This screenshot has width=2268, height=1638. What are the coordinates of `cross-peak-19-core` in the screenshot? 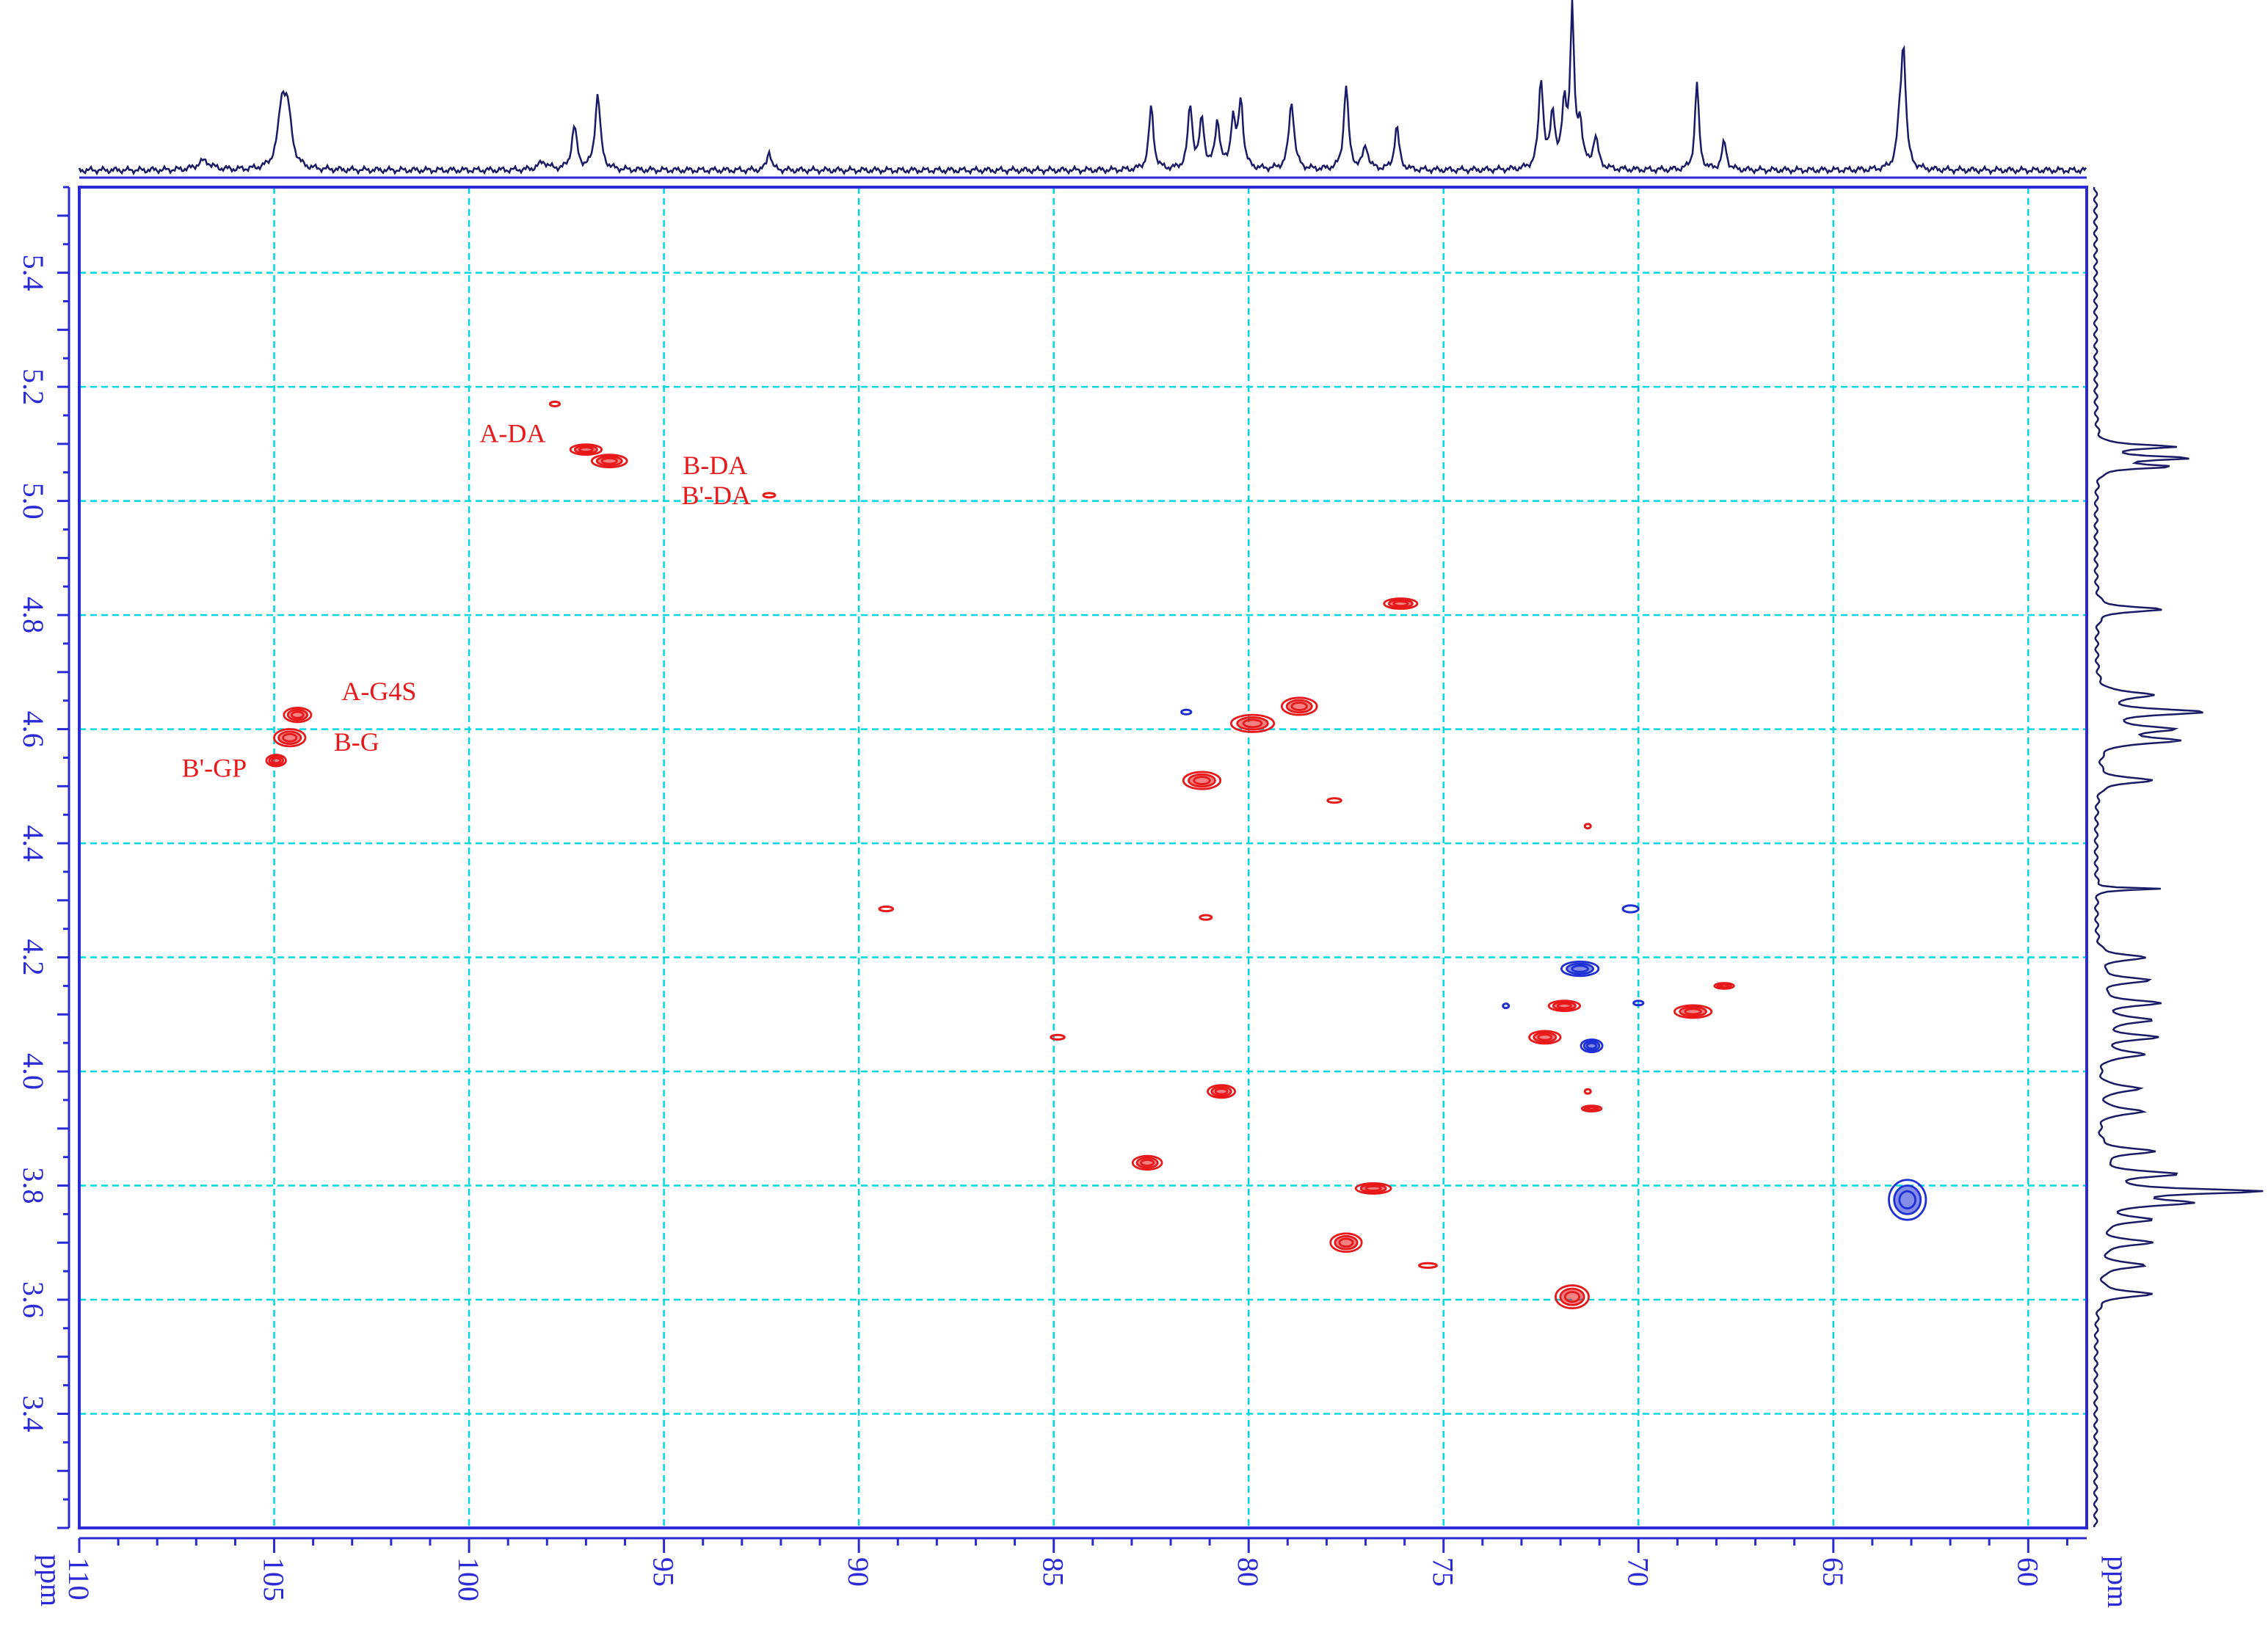 It's located at (1565, 1006).